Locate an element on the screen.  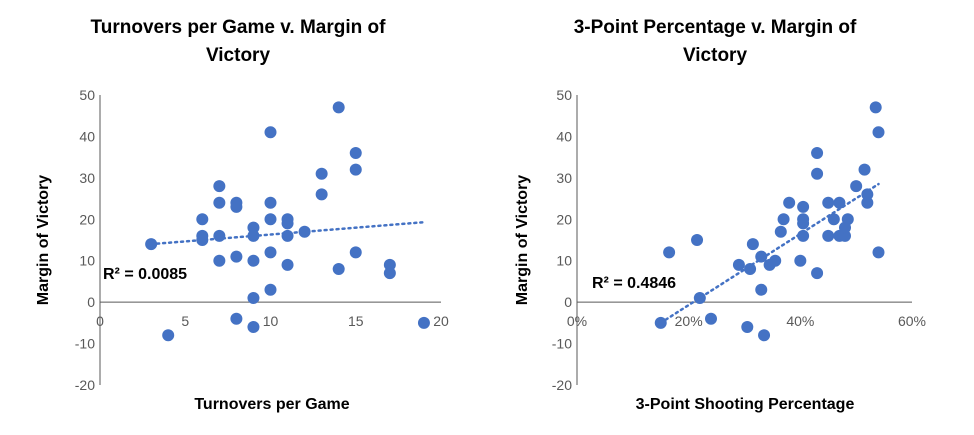
x-axis-label: Turnovers per Game is located at coordinates (271, 404).